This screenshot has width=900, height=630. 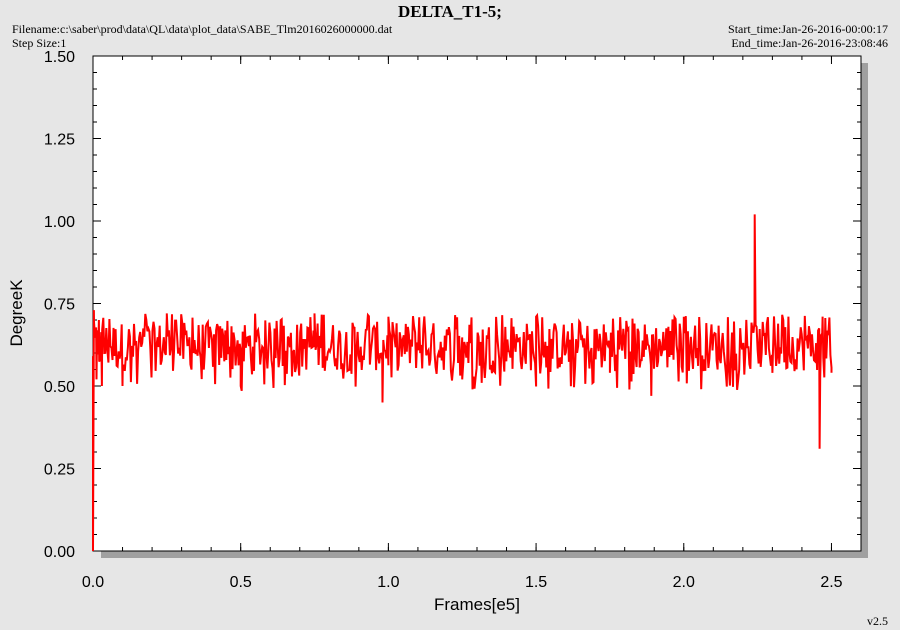 I want to click on y-tick-label: 1.25, so click(x=59, y=140).